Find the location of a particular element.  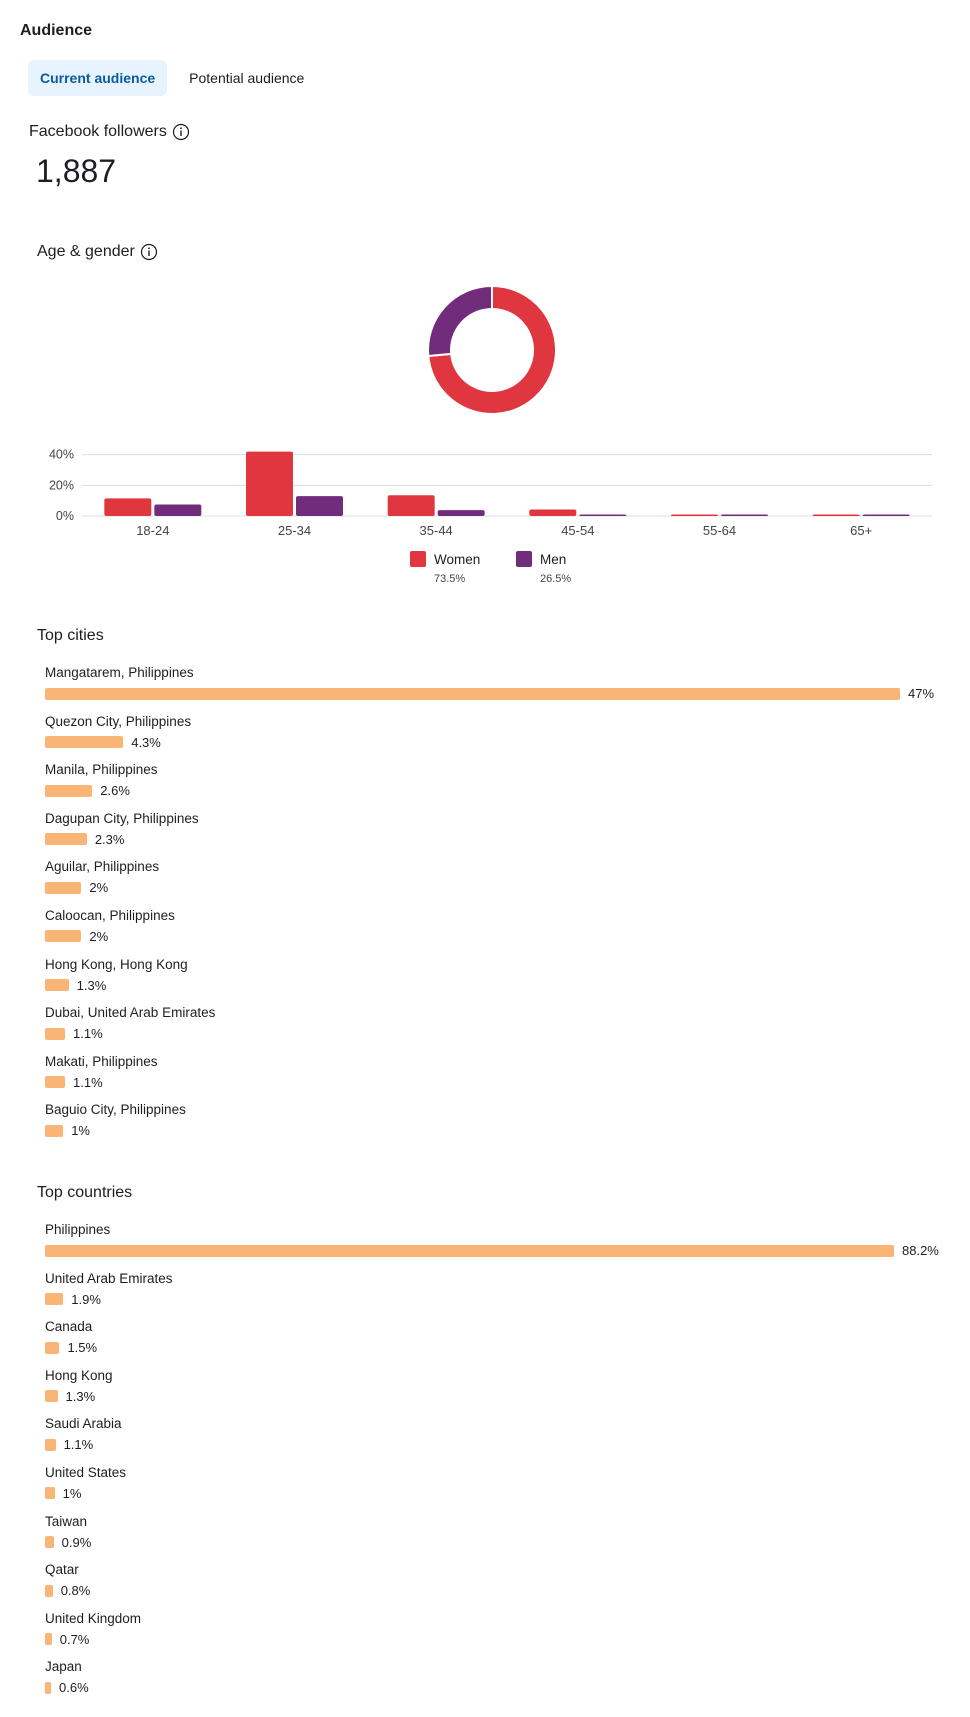

list-item-name: United Arab Emirates is located at coordinates (109, 1278).